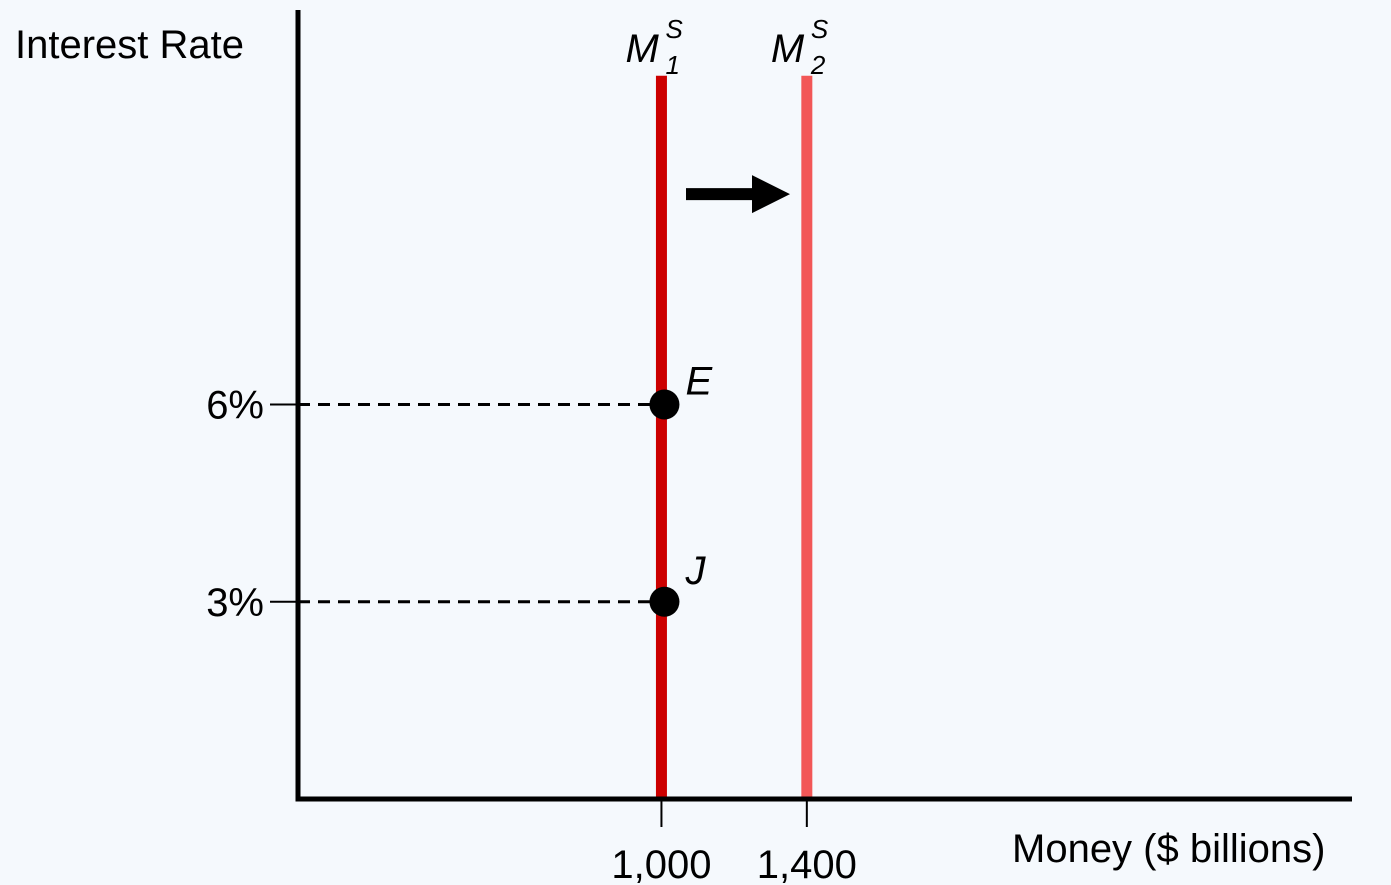 This screenshot has height=885, width=1391. What do you see at coordinates (480, 503) in the screenshot?
I see `guide-lines` at bounding box center [480, 503].